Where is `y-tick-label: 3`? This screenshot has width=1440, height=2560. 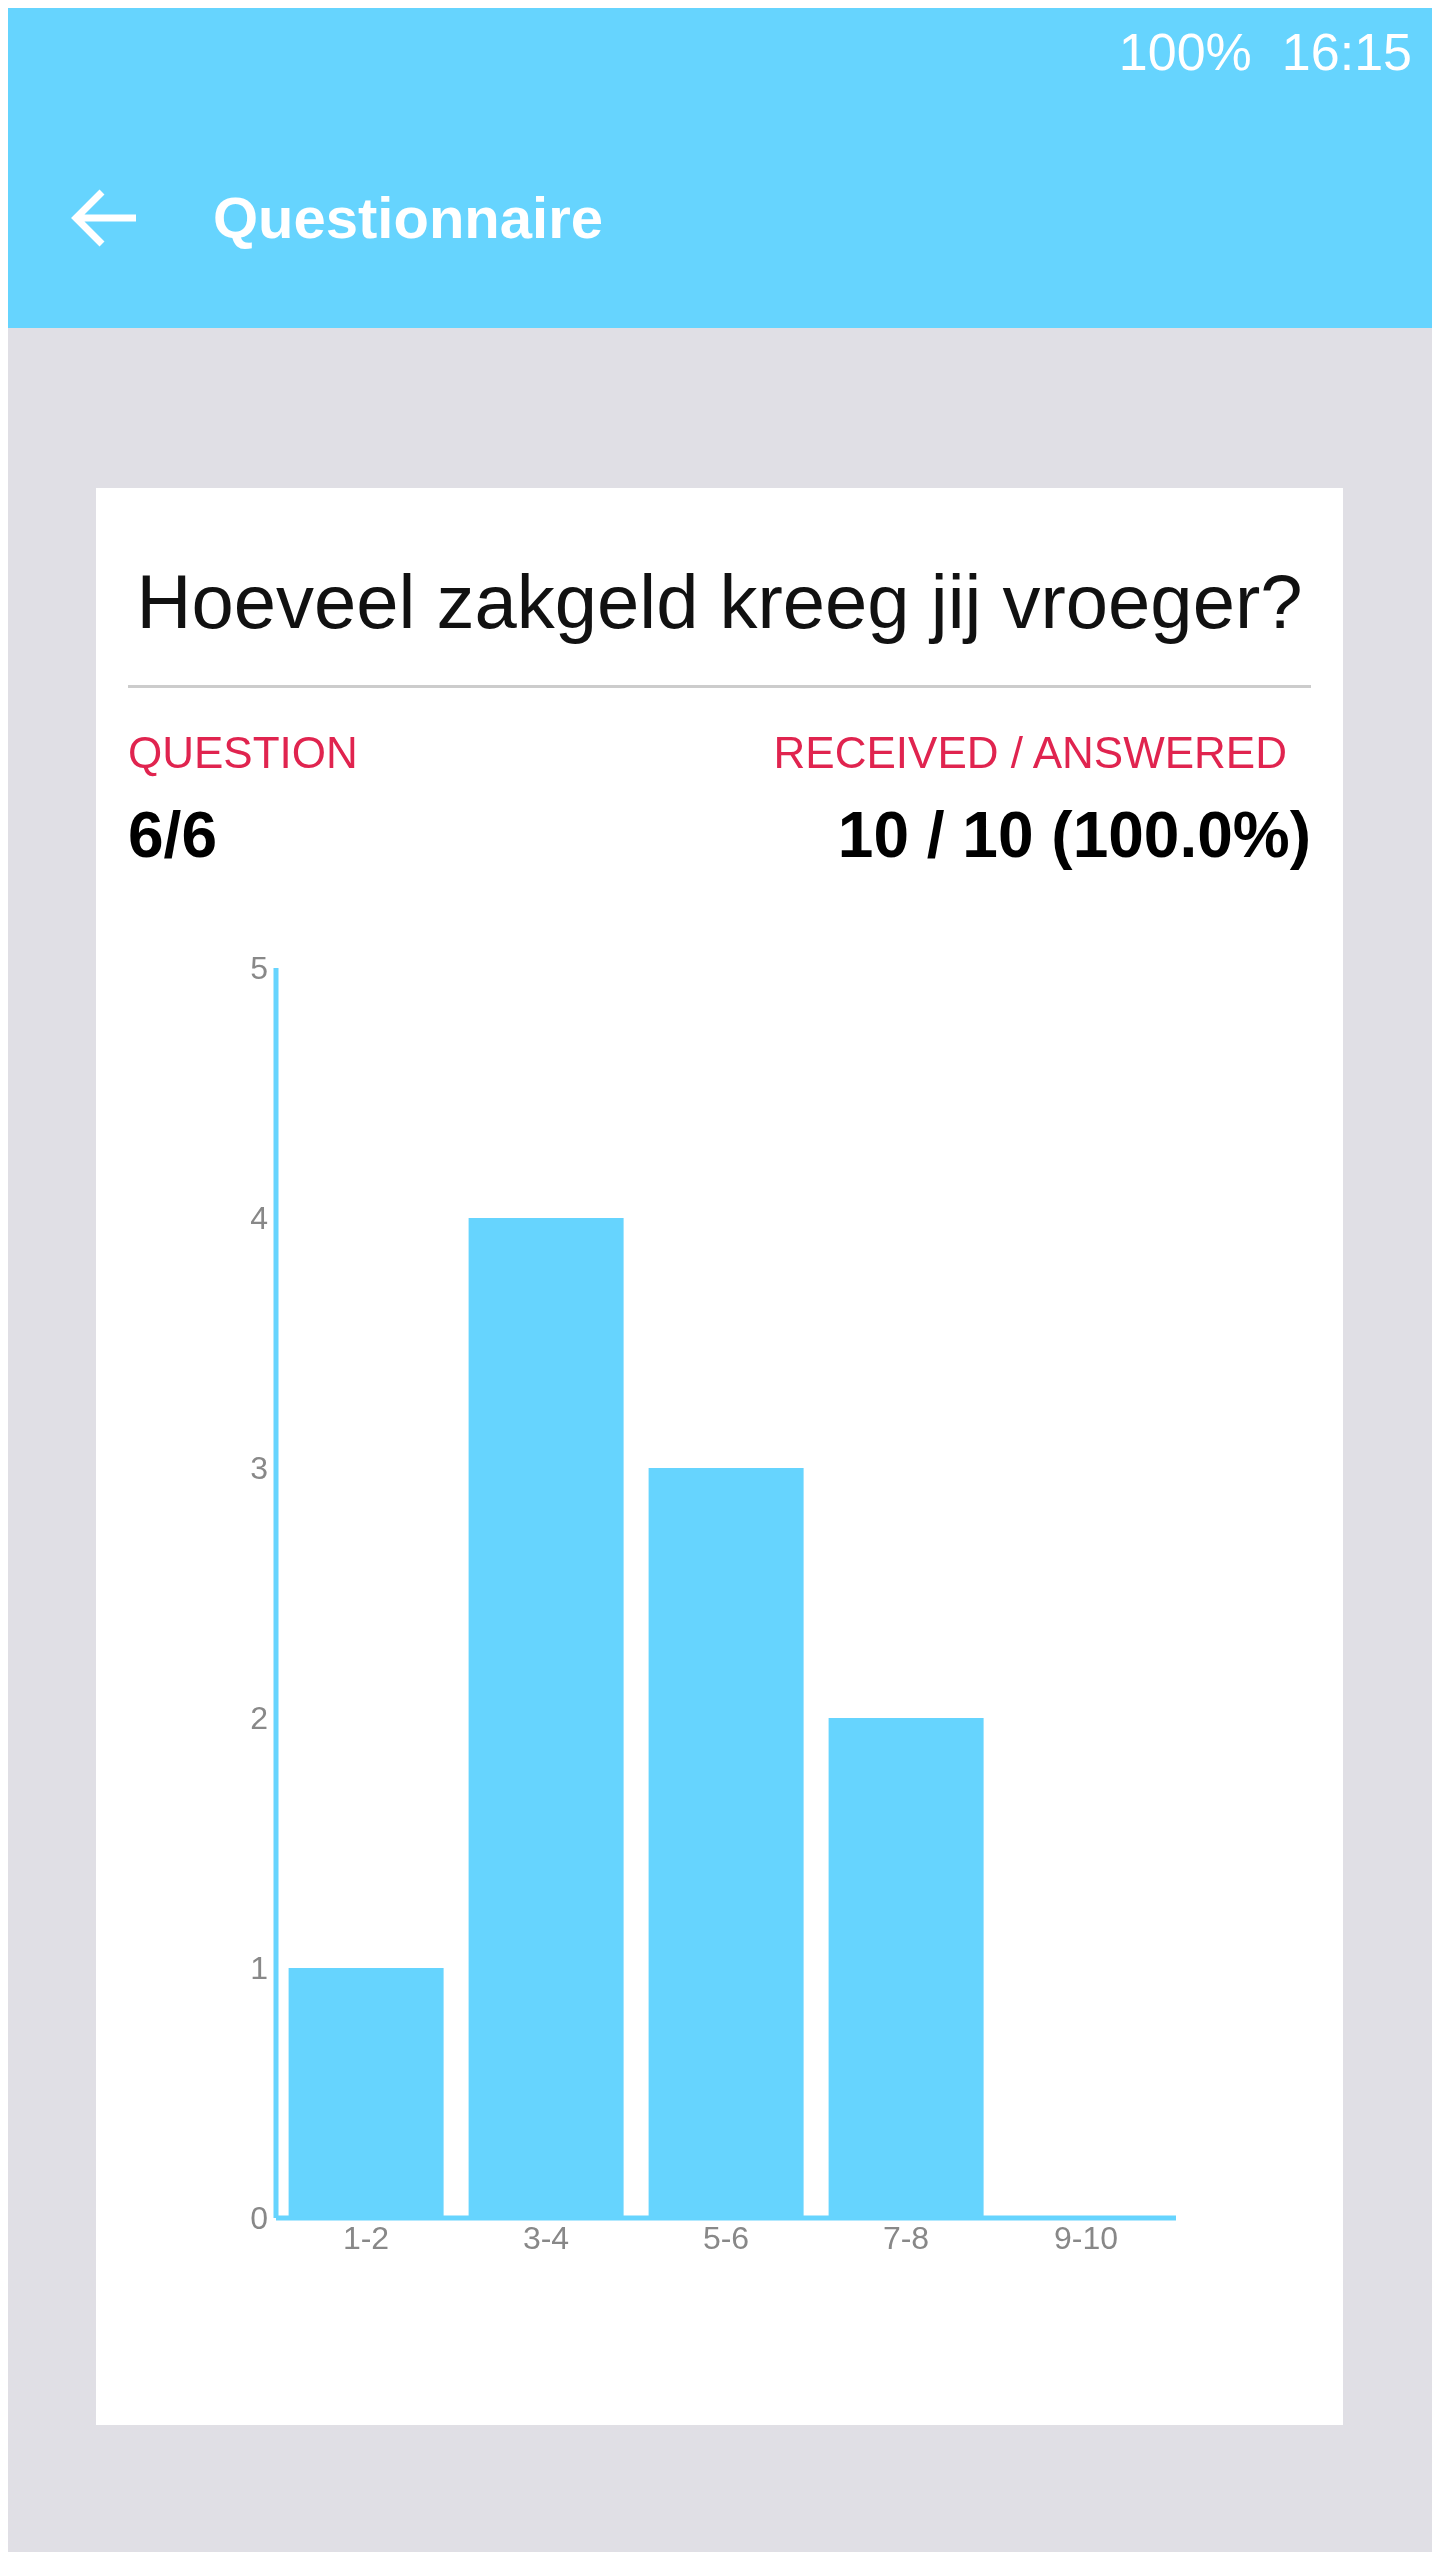
y-tick-label: 3 is located at coordinates (259, 1468).